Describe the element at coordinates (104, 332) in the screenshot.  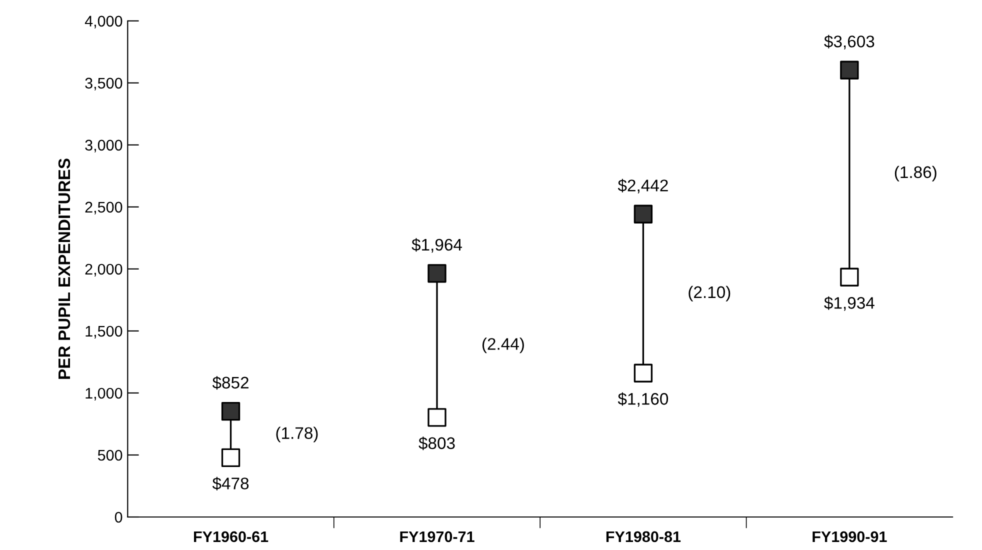
I see `y-tick-label: 1,500` at that location.